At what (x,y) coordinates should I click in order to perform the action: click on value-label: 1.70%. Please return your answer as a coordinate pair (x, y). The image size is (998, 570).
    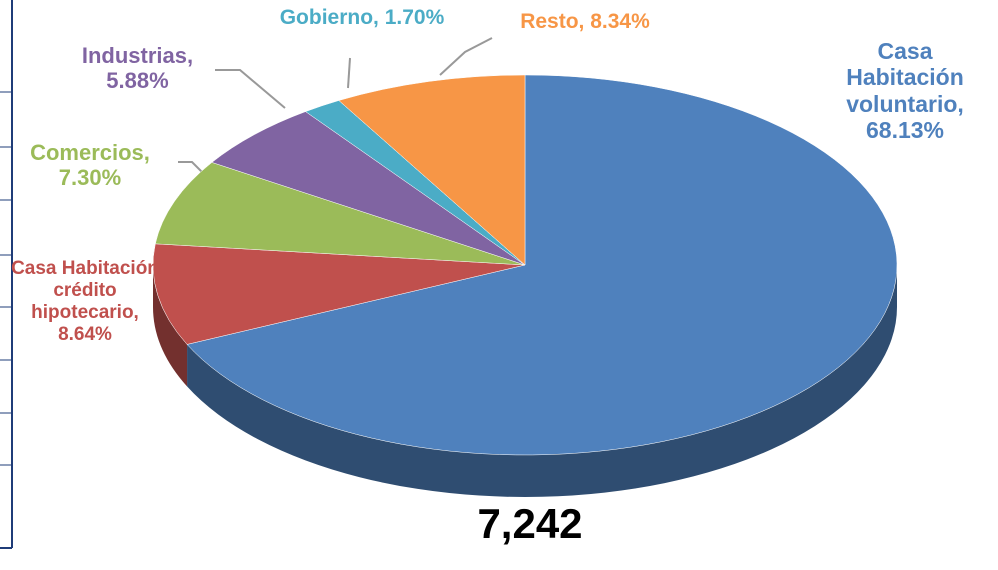
    Looking at the image, I should click on (414, 17).